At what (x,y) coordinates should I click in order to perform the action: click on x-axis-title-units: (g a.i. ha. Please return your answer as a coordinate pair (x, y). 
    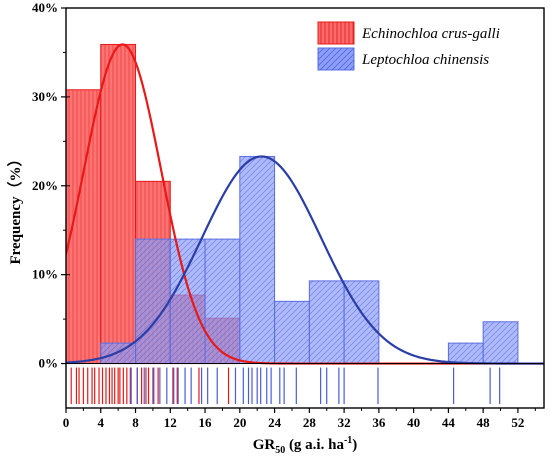
    Looking at the image, I should click on (314, 445).